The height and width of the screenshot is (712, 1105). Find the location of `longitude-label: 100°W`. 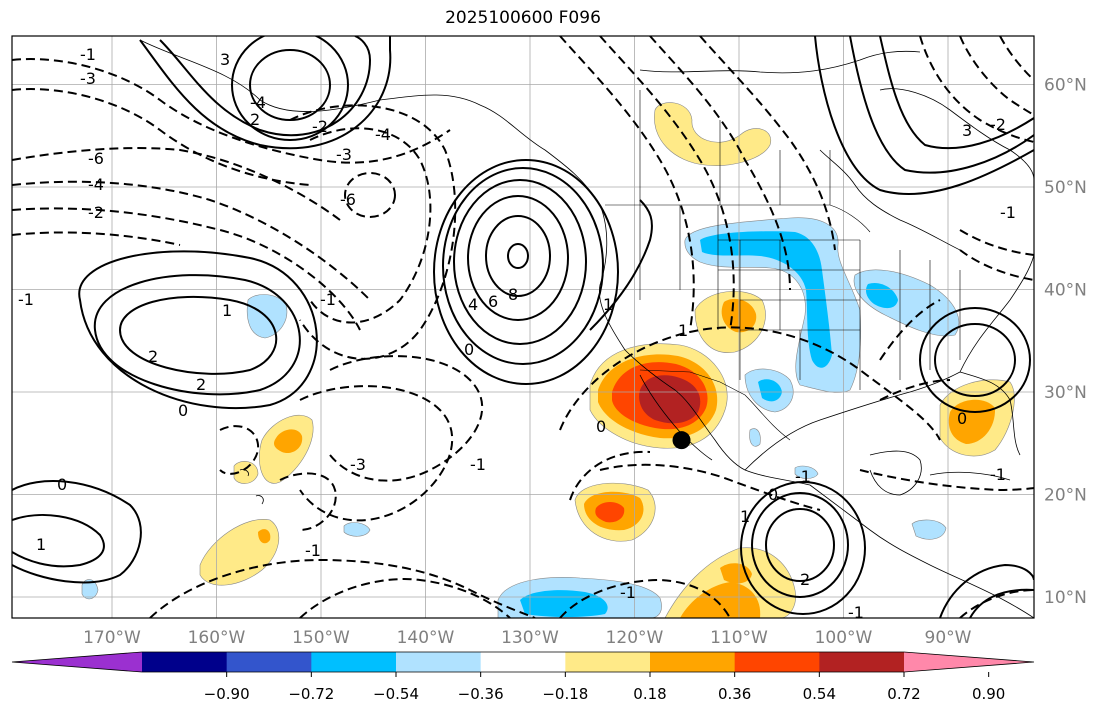

longitude-label: 100°W is located at coordinates (844, 638).